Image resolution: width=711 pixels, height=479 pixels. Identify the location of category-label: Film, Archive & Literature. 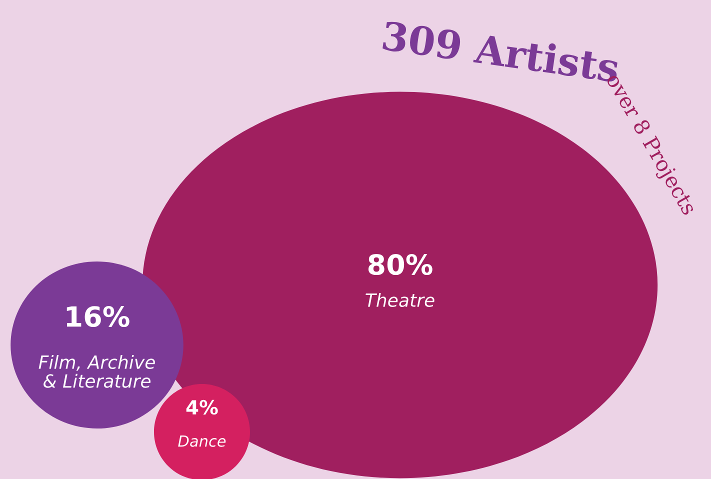
(96, 371).